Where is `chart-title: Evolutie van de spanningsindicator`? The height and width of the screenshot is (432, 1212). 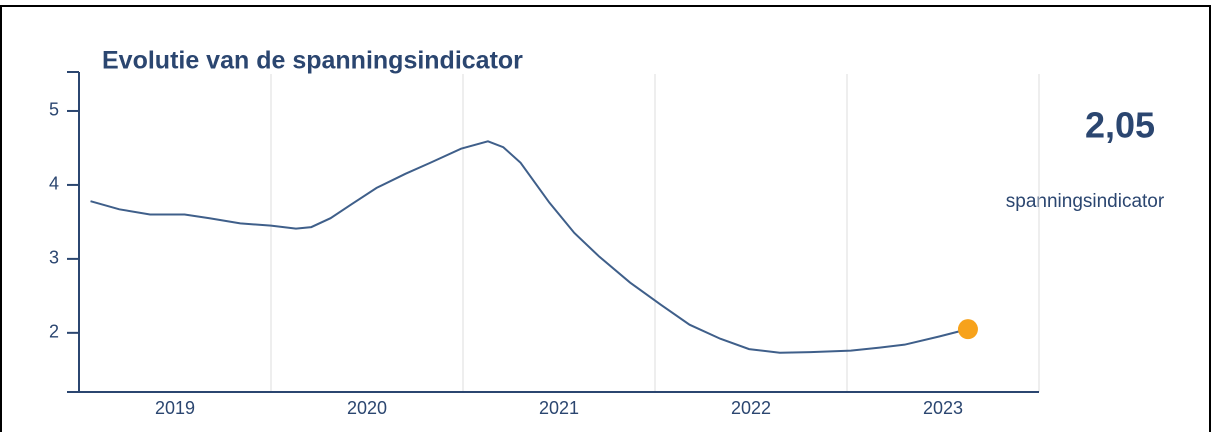 chart-title: Evolutie van de spanningsindicator is located at coordinates (312, 61).